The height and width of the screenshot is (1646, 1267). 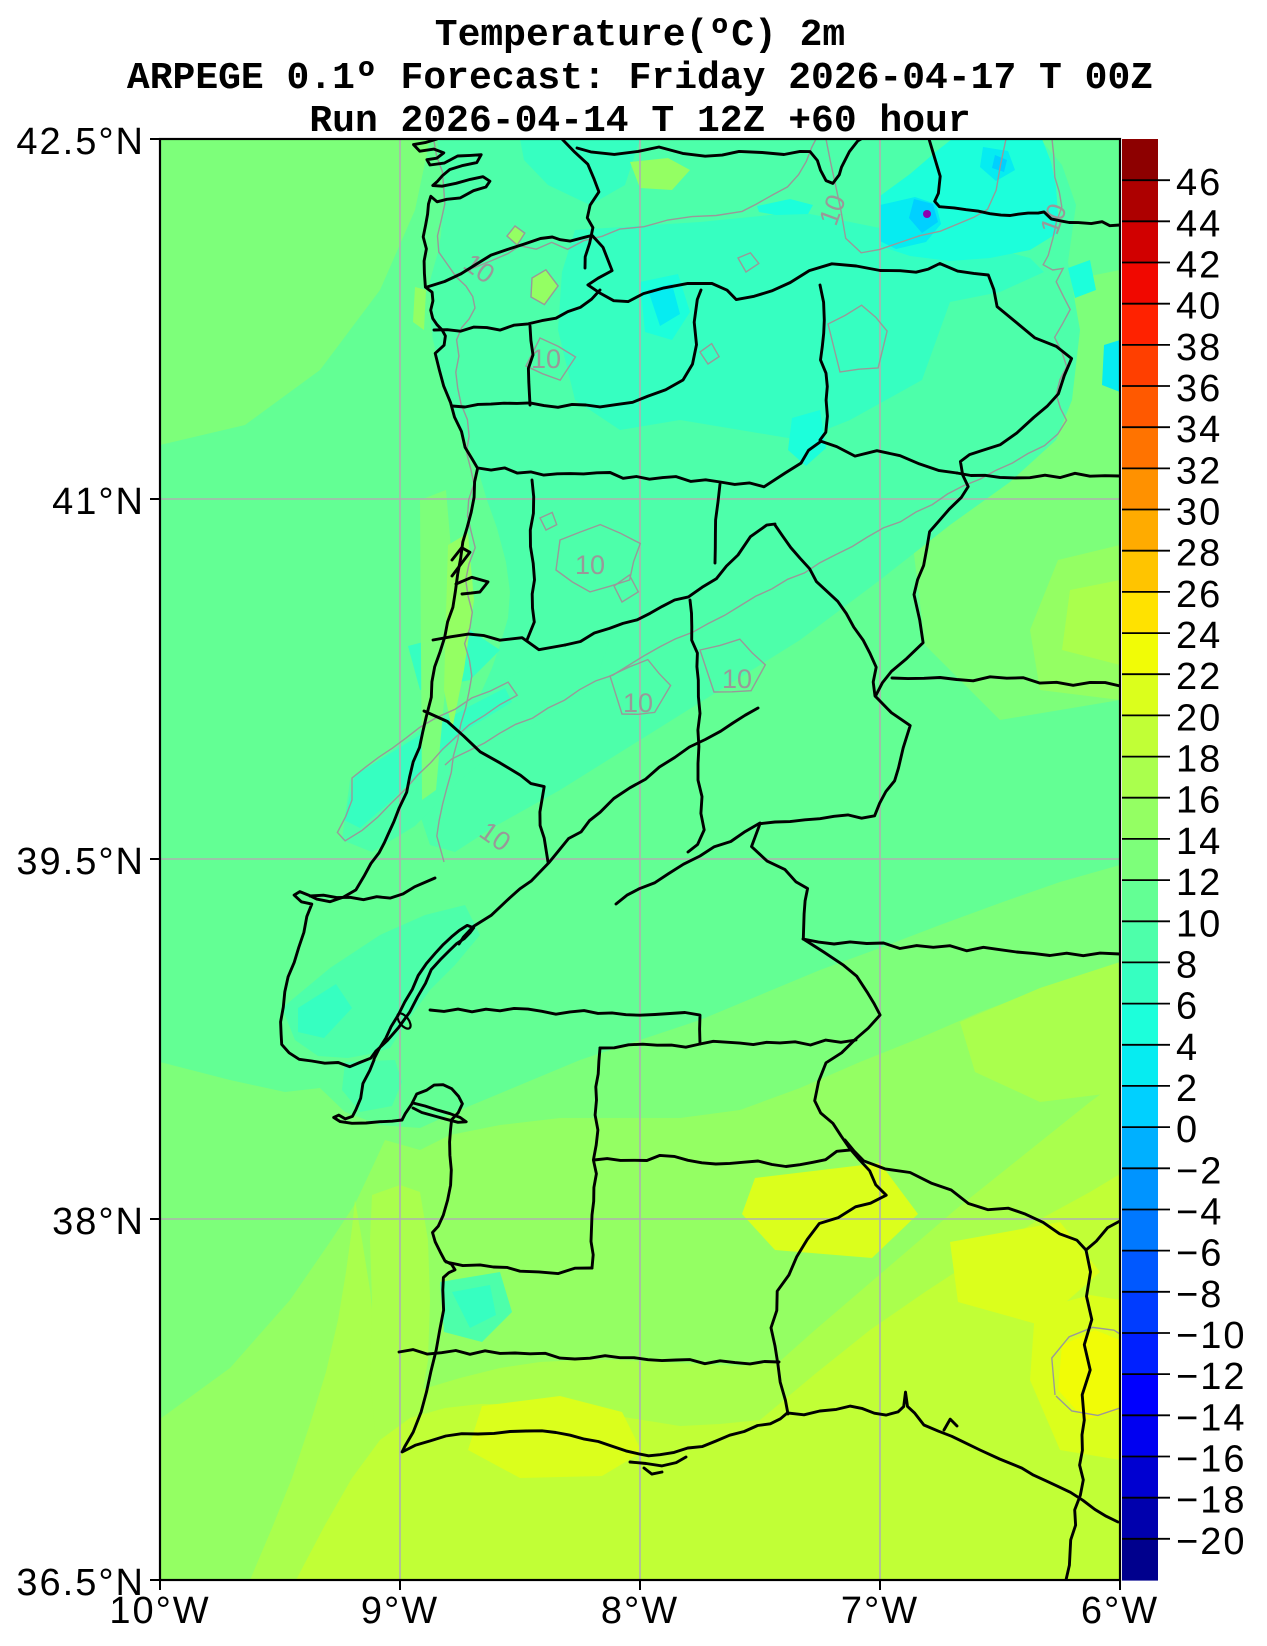 What do you see at coordinates (1199, 307) in the screenshot?
I see `svg-text: 40` at bounding box center [1199, 307].